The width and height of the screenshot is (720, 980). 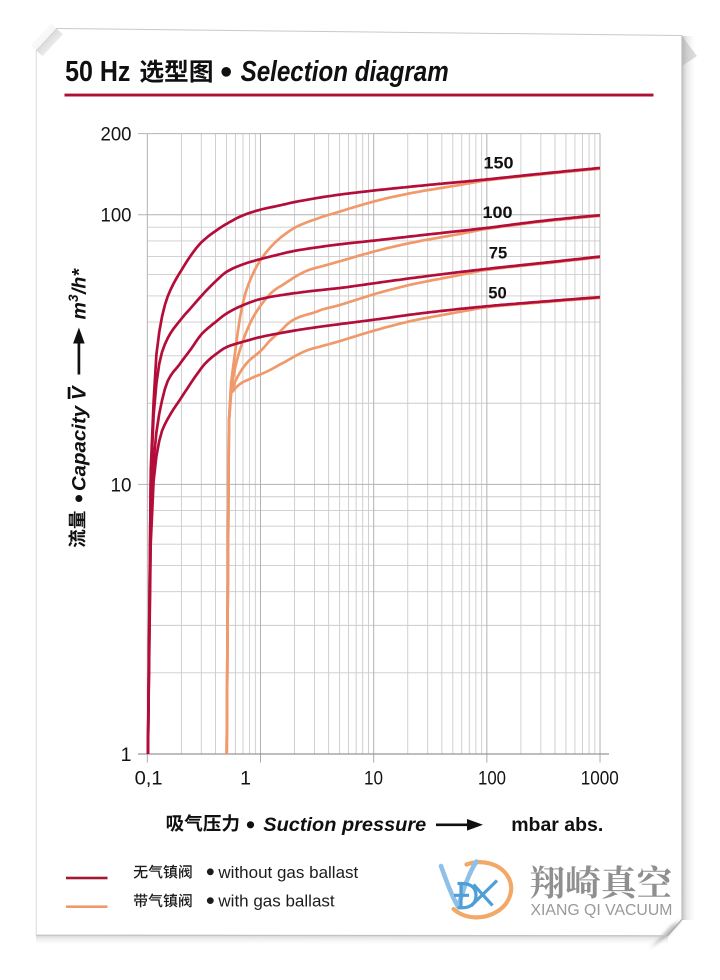 What do you see at coordinates (498, 253) in the screenshot?
I see `svg-text: 75` at bounding box center [498, 253].